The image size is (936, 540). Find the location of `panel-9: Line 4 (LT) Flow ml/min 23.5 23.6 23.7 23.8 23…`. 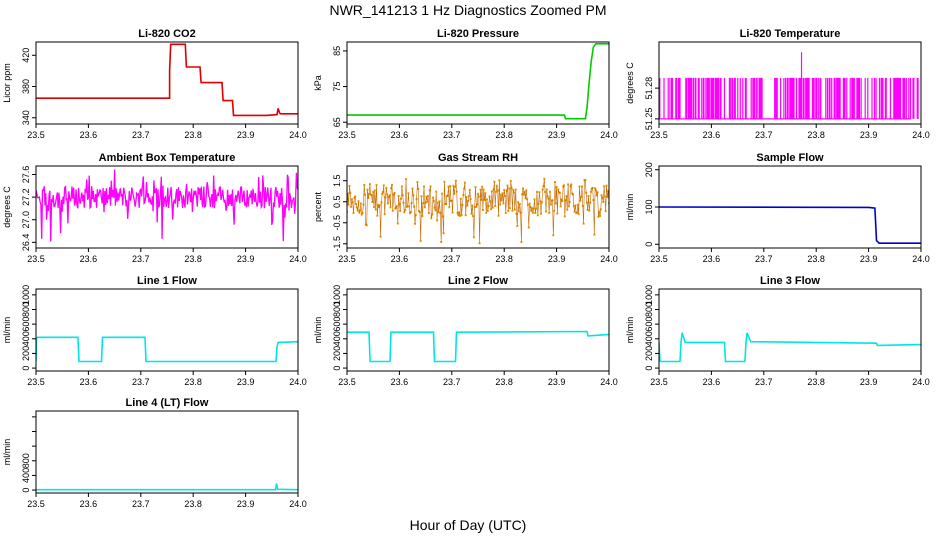

panel-9: Line 4 (LT) Flow ml/min 23.5 23.6 23.7 23.8 23… is located at coordinates (154, 453).